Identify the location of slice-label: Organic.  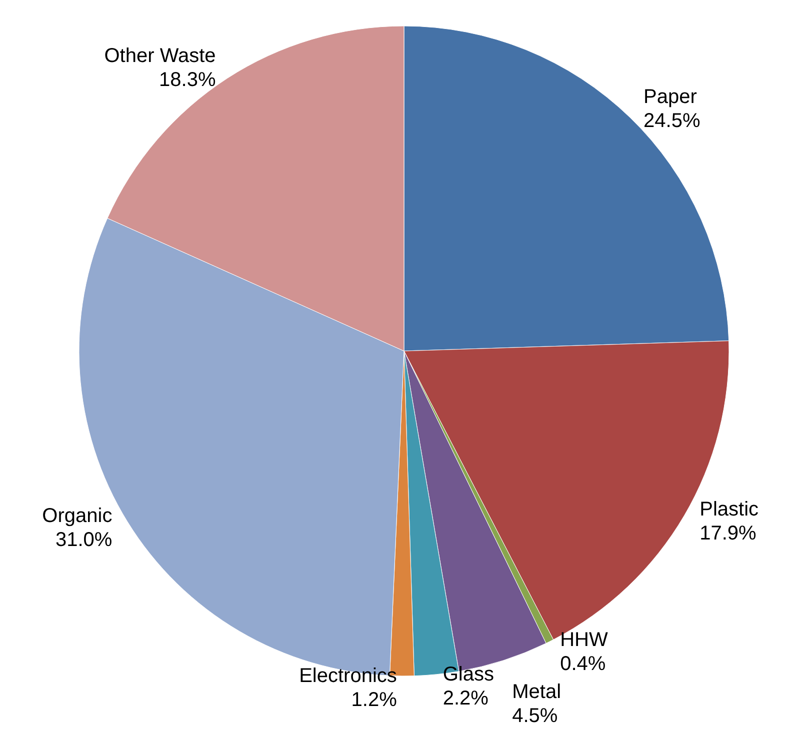
(77, 515).